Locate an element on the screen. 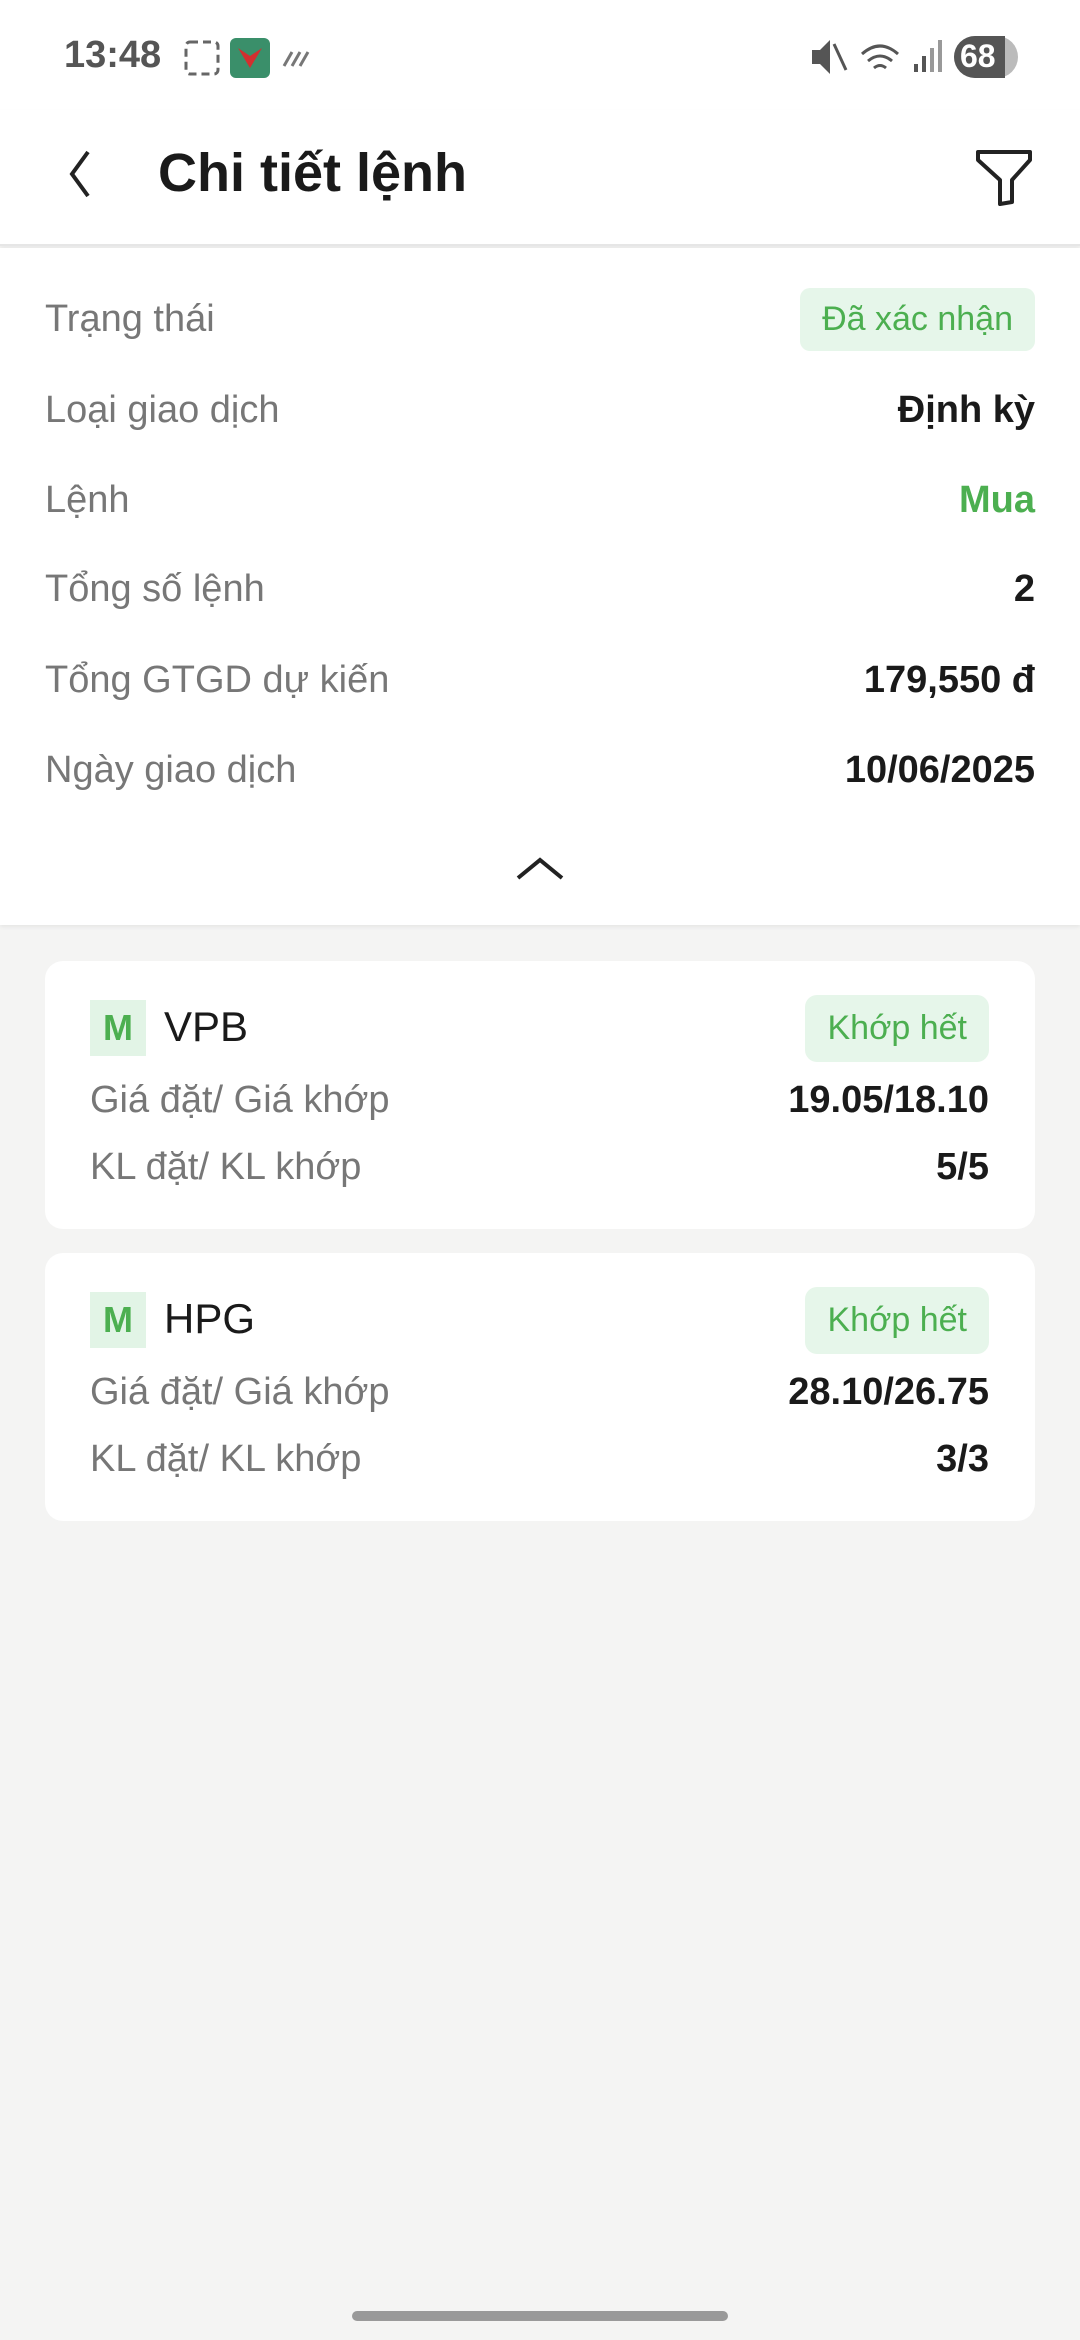 Image resolution: width=1080 pixels, height=2340 pixels. stock-symbol: VPB is located at coordinates (206, 1026).